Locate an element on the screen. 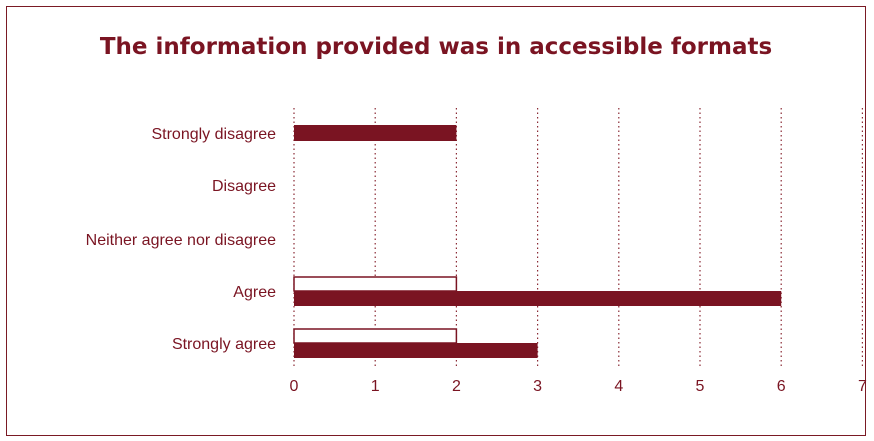  tick-label-0: 0 is located at coordinates (294, 386).